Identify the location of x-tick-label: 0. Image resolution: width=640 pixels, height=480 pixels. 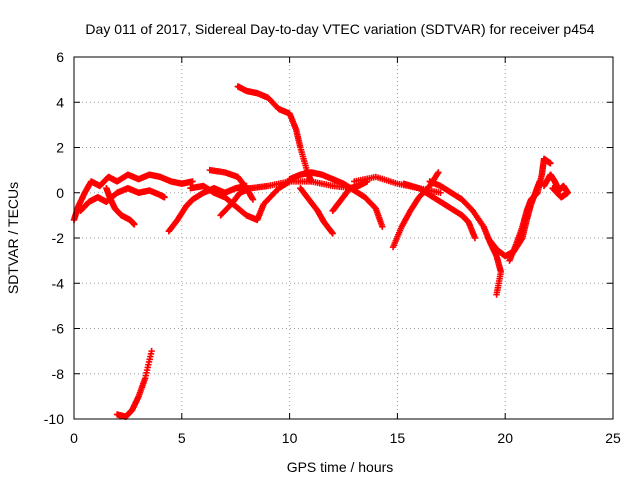
(74, 438).